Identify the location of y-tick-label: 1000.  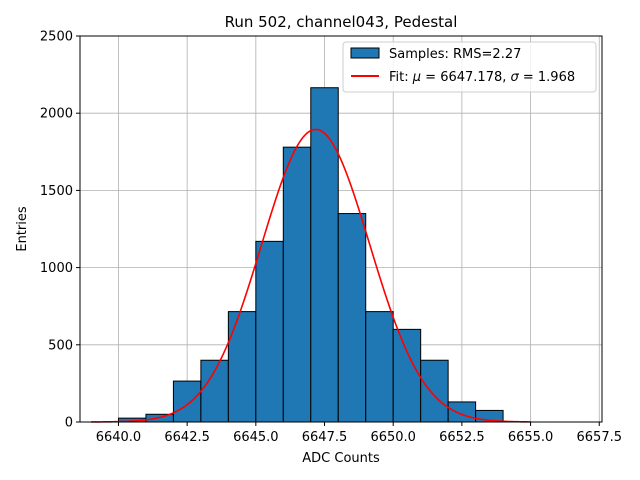
(56, 268).